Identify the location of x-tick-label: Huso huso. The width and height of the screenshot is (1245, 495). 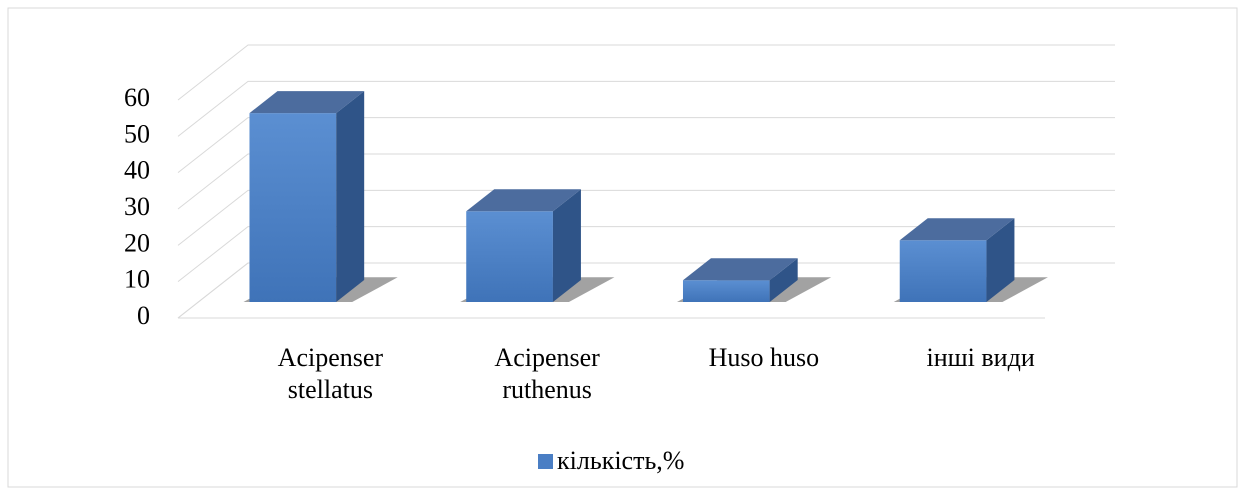
(764, 357).